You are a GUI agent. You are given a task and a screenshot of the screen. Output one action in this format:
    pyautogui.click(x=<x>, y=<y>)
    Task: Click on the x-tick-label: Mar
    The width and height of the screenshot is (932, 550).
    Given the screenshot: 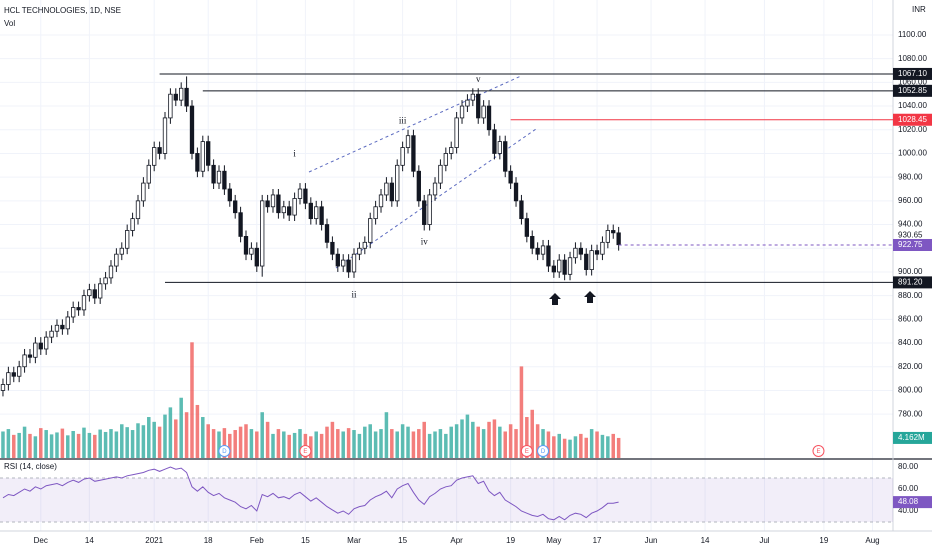 What is the action you would take?
    pyautogui.click(x=354, y=540)
    